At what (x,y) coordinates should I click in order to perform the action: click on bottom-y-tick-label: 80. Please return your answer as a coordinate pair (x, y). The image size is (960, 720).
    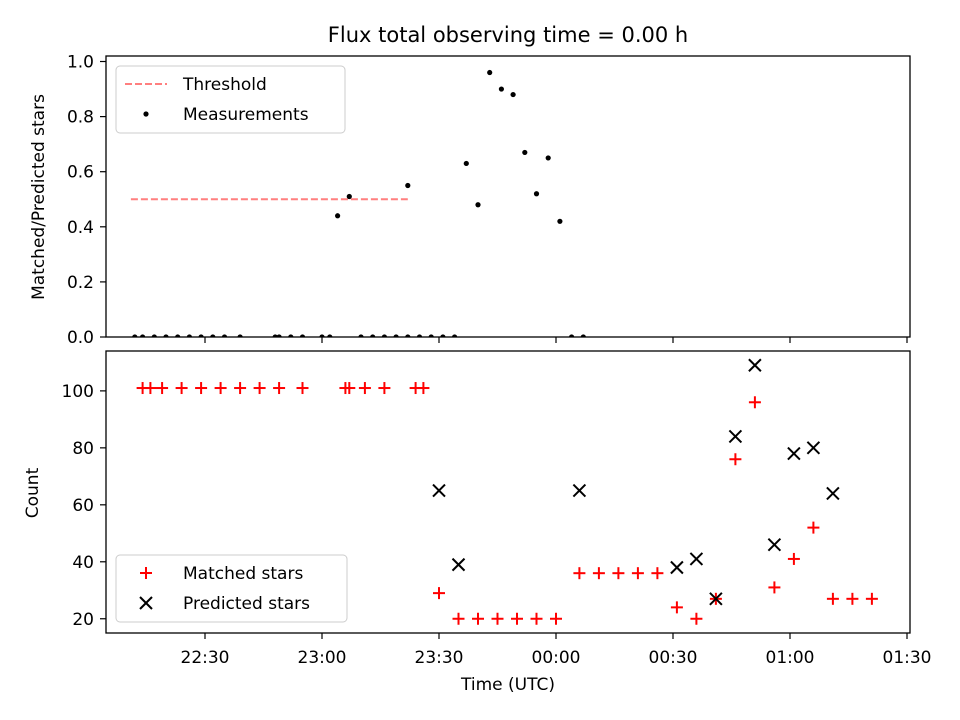
    Looking at the image, I should click on (83, 449).